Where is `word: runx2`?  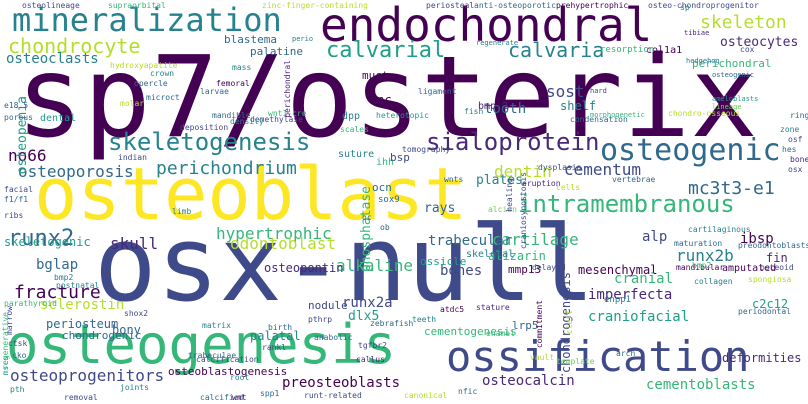 word: runx2 is located at coordinates (41, 238).